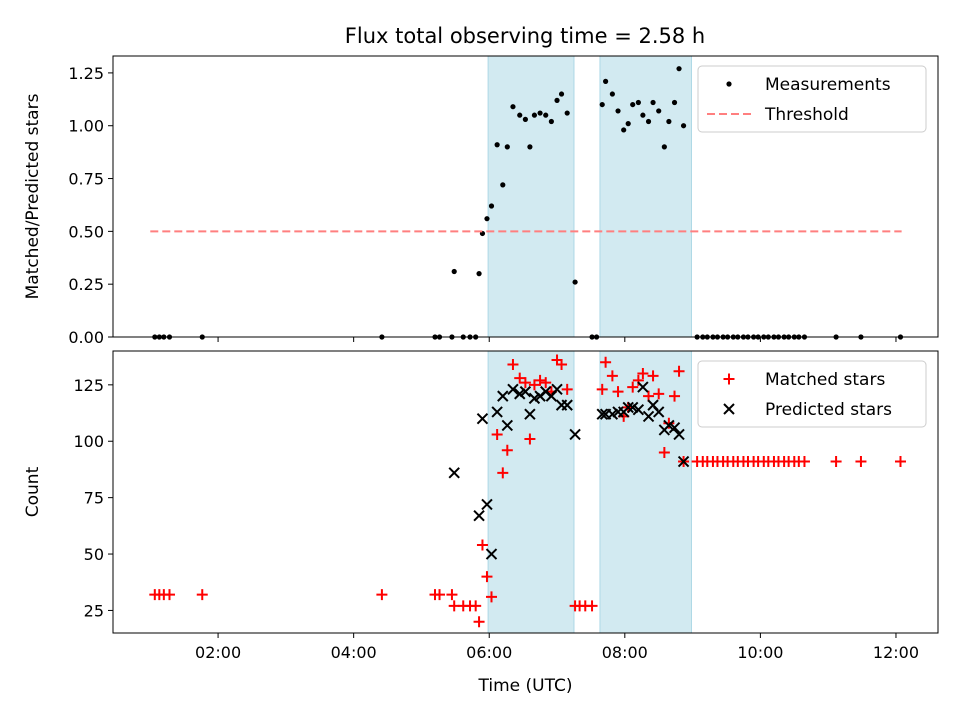 The height and width of the screenshot is (720, 960). I want to click on y-axis-label: Count, so click(33, 491).